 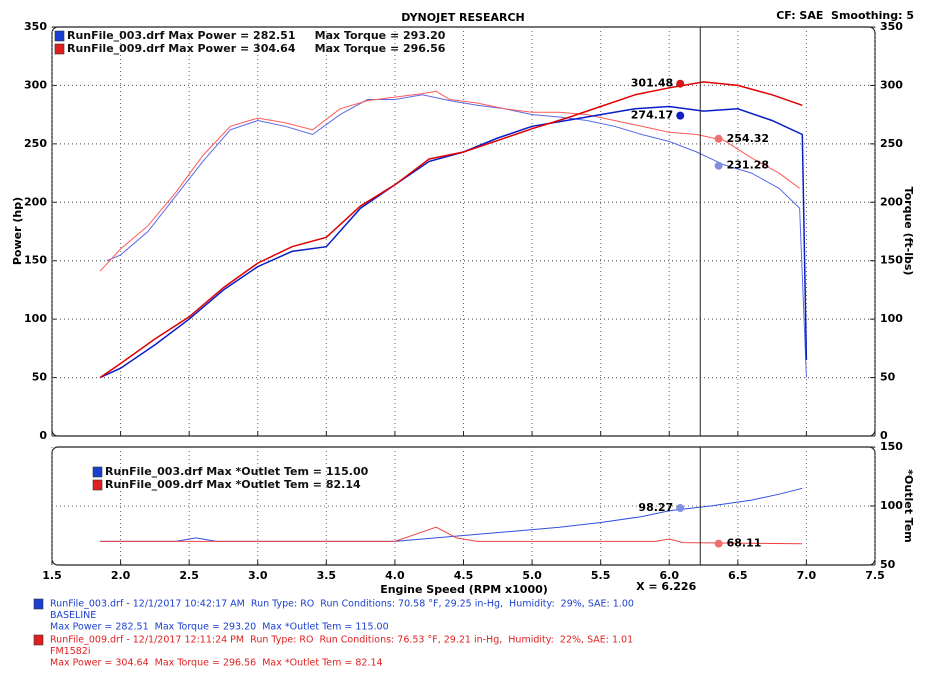 I want to click on x-tick-label: 2.0, so click(x=121, y=575).